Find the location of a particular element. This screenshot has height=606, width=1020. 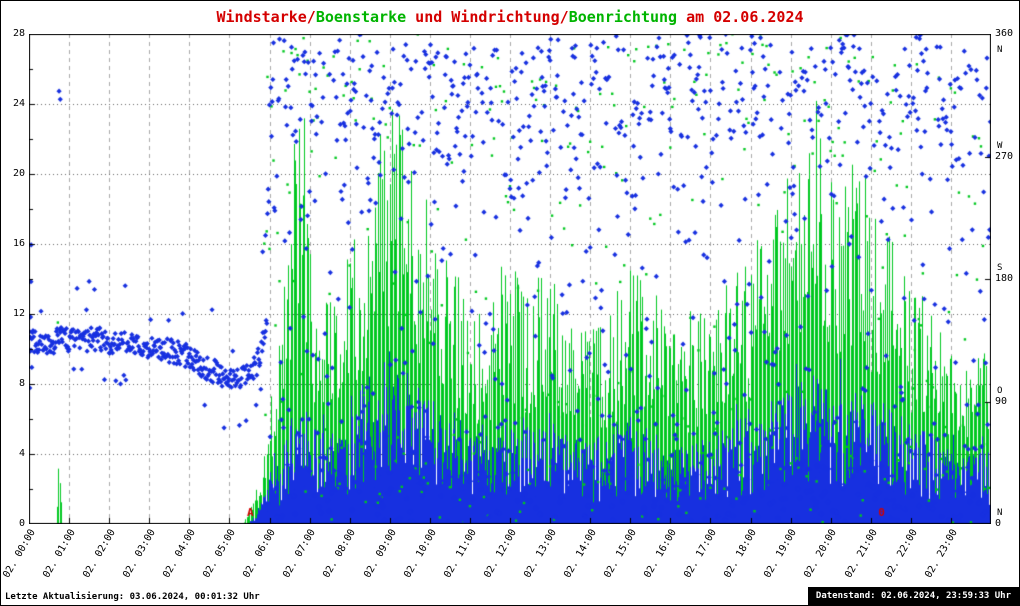

y-left-tick-label: 12 is located at coordinates (18, 313).